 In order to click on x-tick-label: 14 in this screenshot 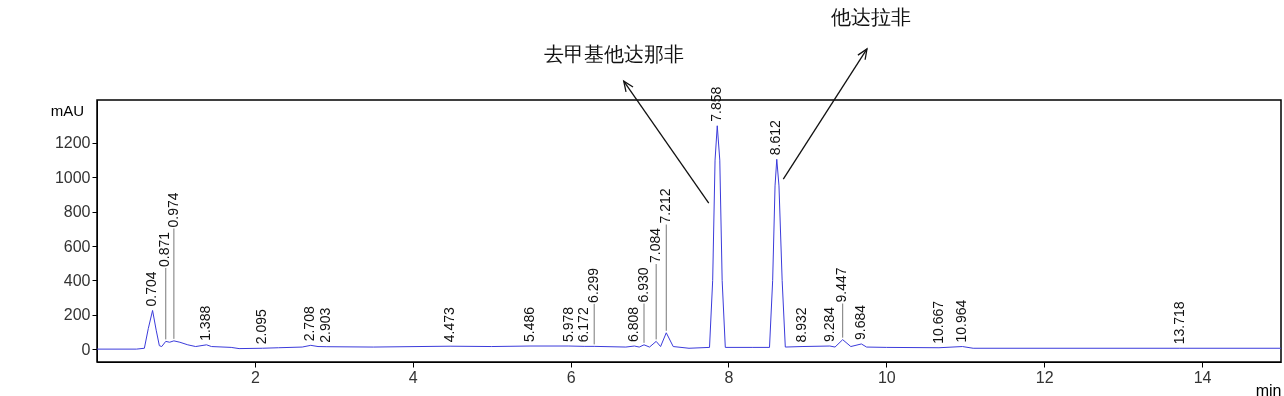, I will do `click(1202, 377)`.